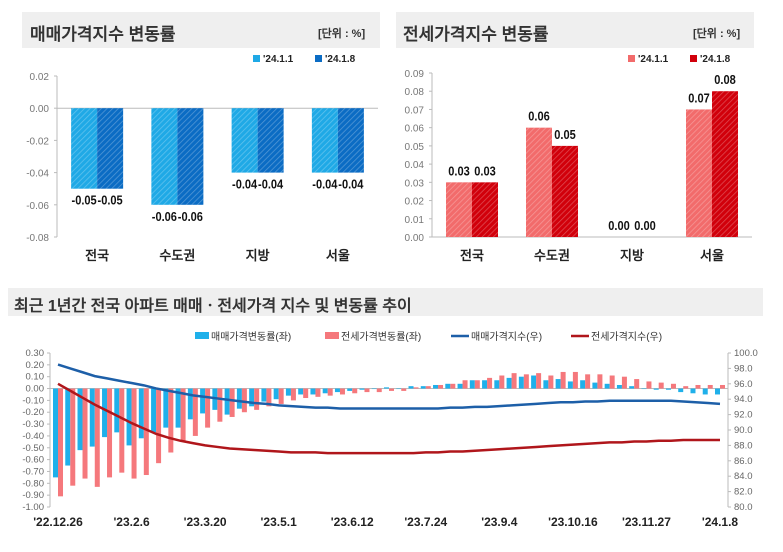  Describe the element at coordinates (646, 522) in the screenshot. I see `x-tick-label: '23.11.27` at that location.